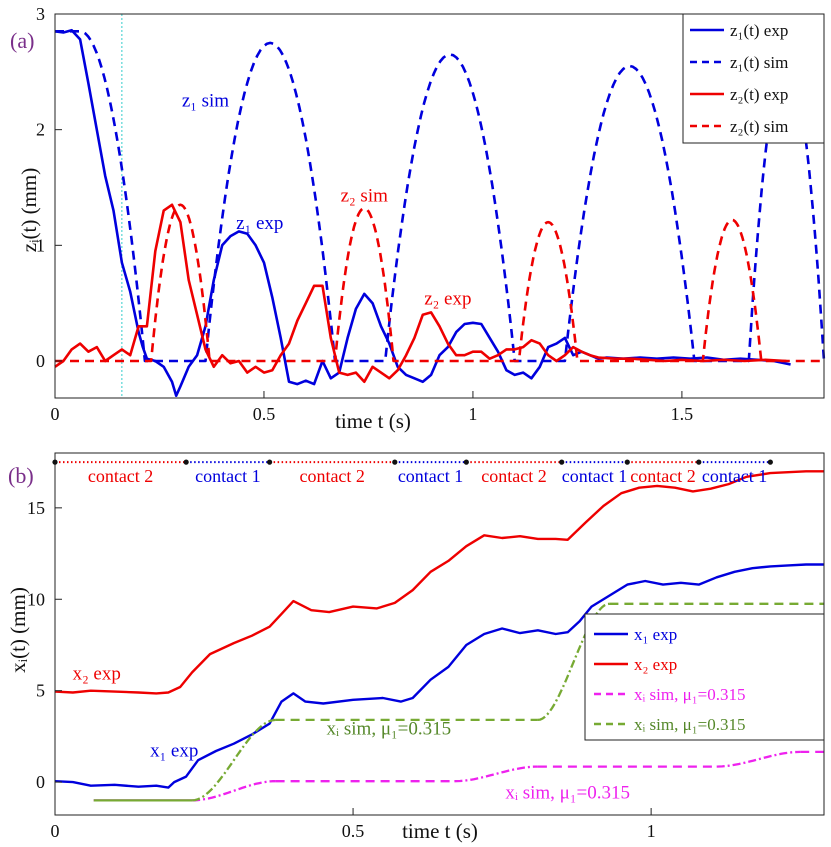  What do you see at coordinates (373, 421) in the screenshot?
I see `panel-a-xlabel: time t (s)` at bounding box center [373, 421].